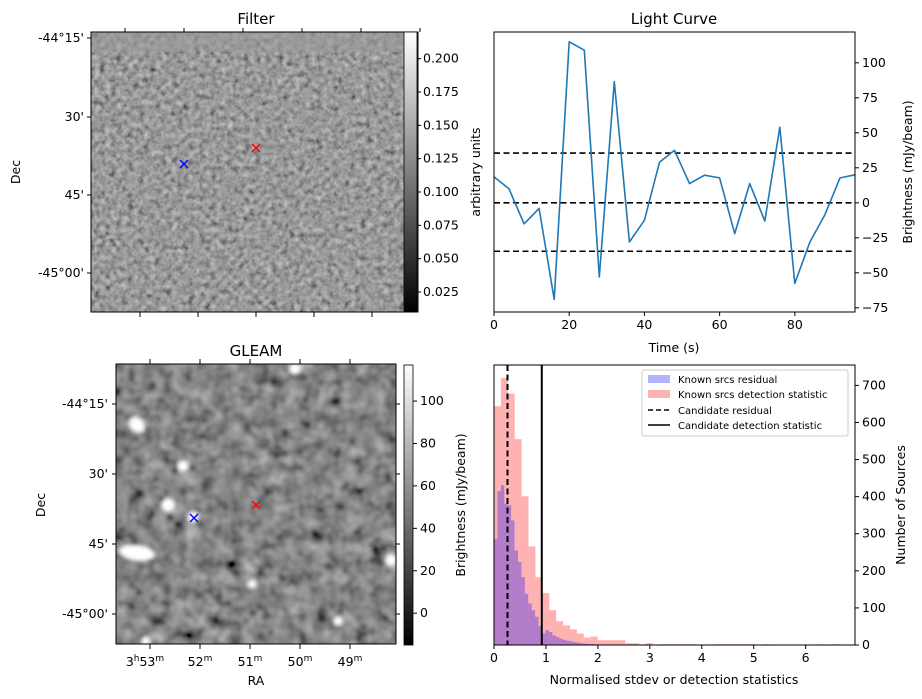 This screenshot has height=699, width=922. What do you see at coordinates (441, 224) in the screenshot?
I see `filter-colorbar-tick-label: 0.075` at bounding box center [441, 224].